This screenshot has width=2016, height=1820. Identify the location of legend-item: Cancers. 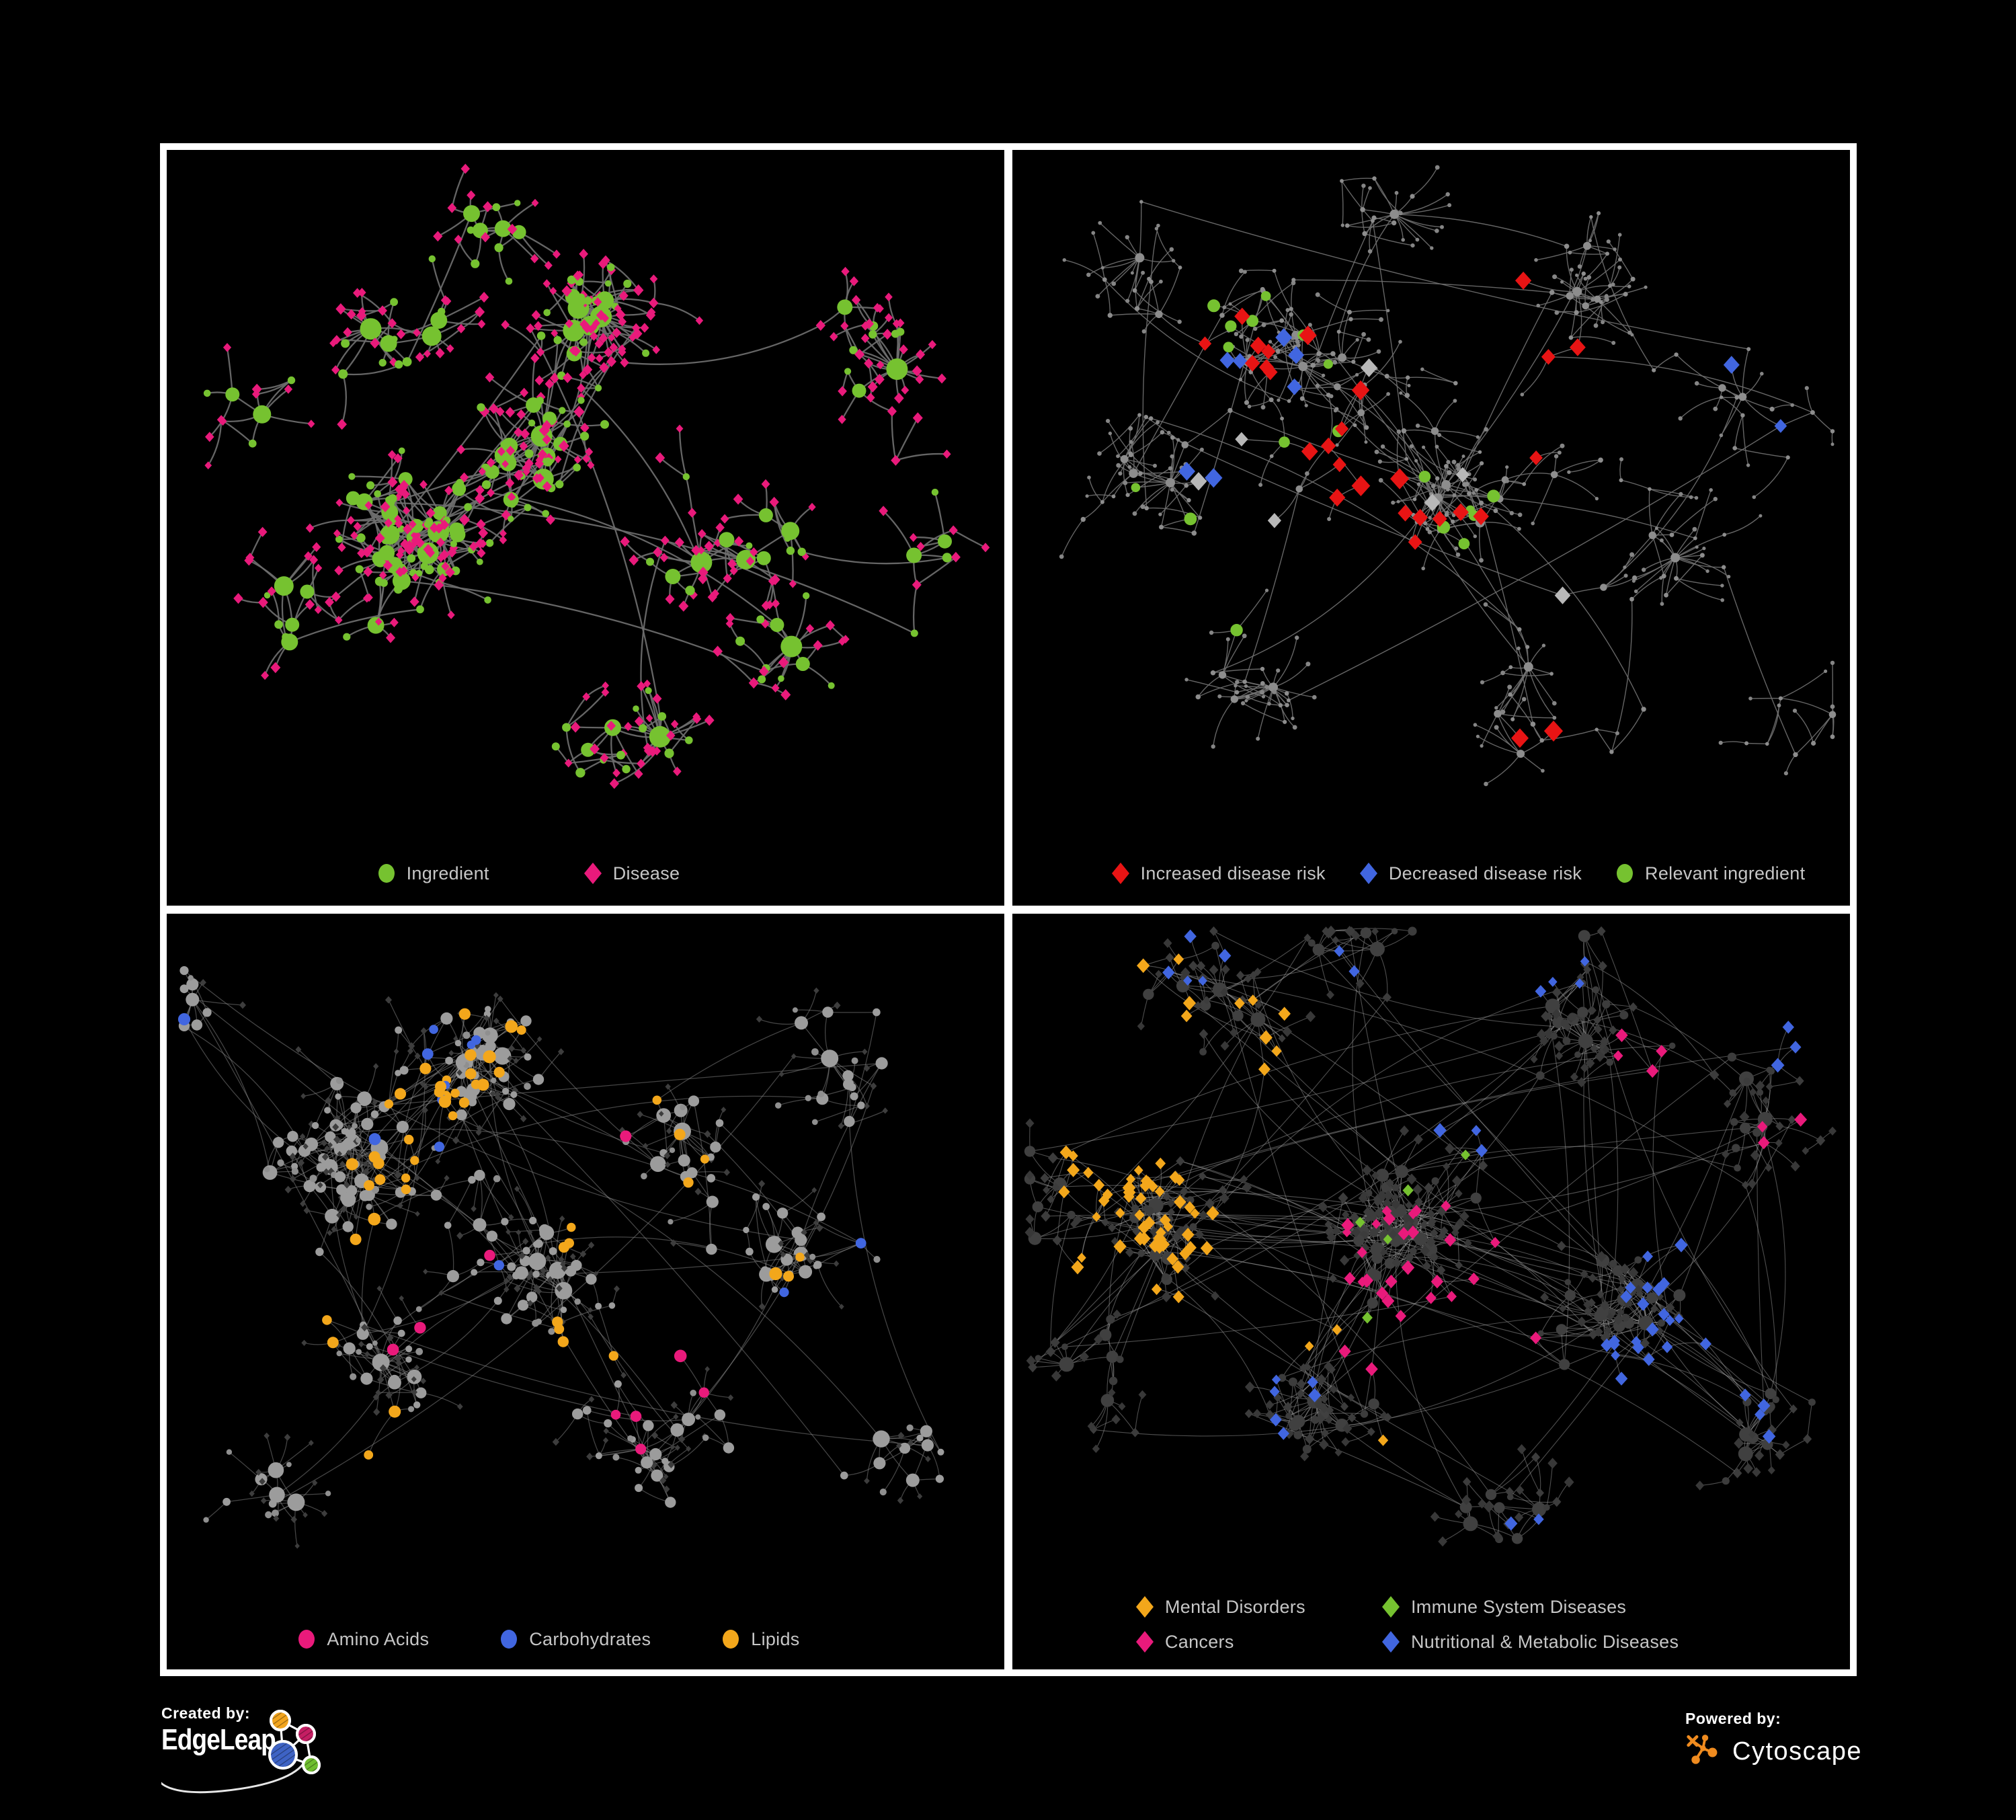
(1258, 1641).